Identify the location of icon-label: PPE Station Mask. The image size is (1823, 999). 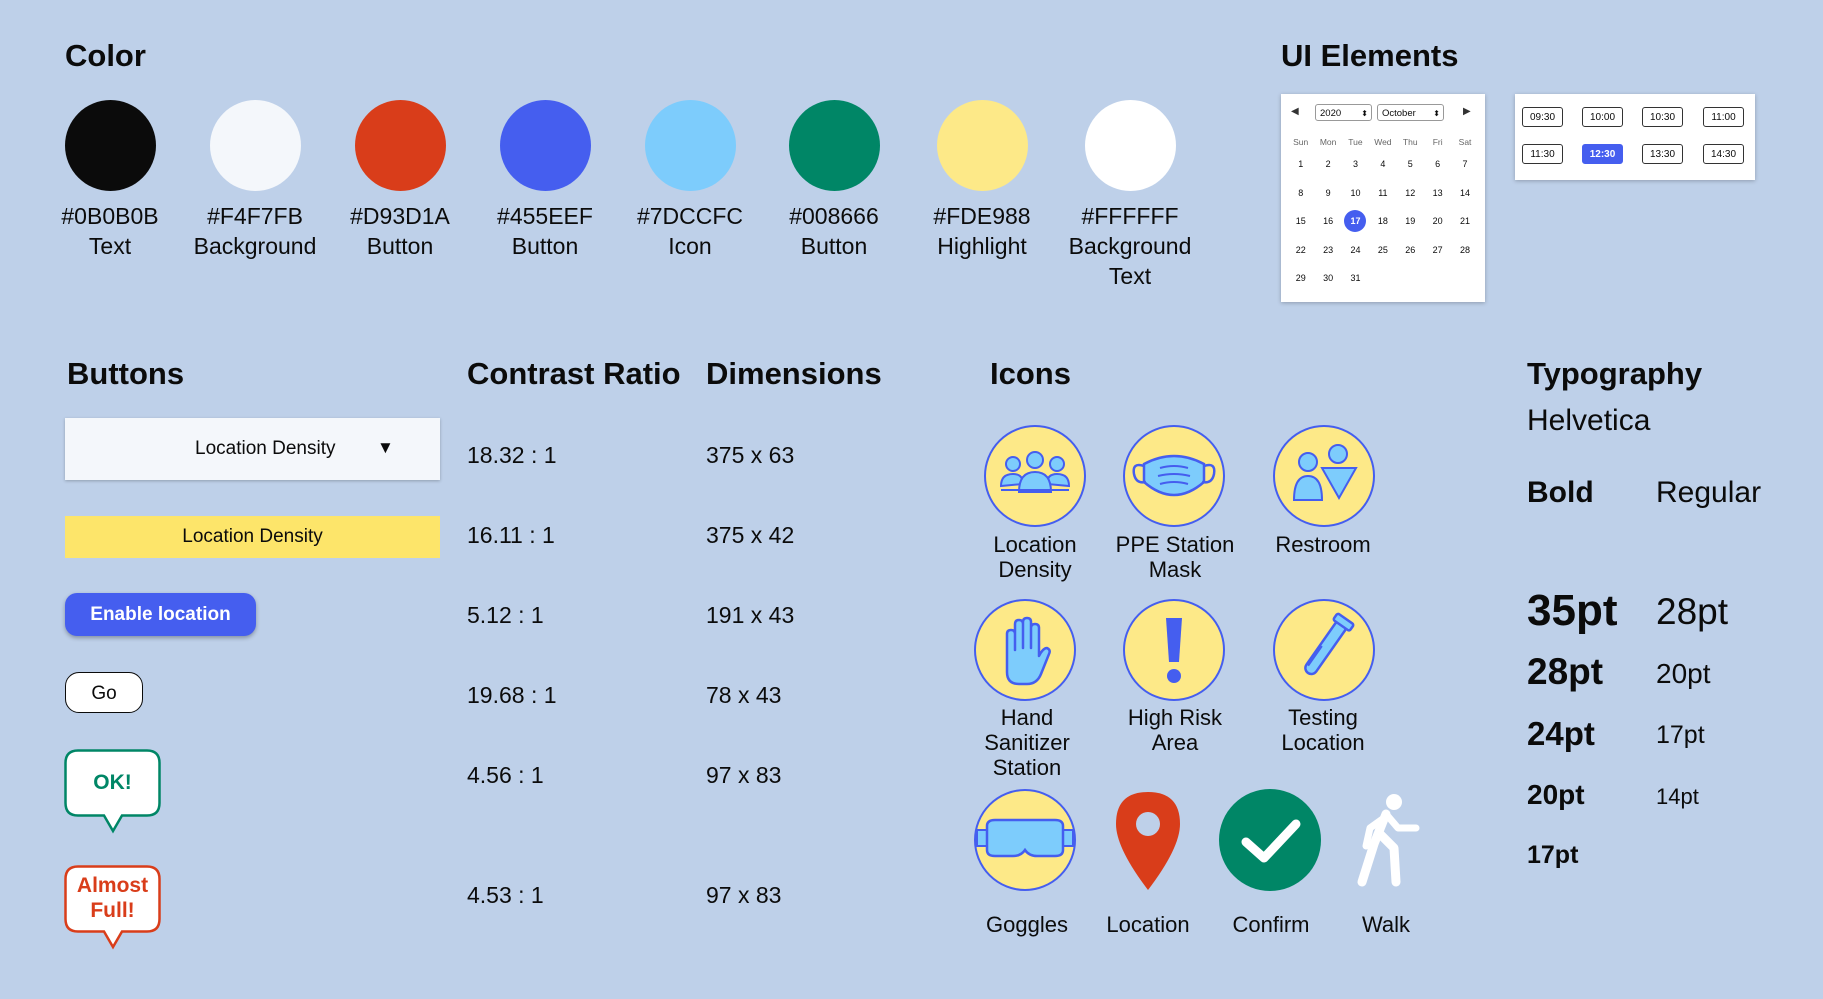
(1175, 557).